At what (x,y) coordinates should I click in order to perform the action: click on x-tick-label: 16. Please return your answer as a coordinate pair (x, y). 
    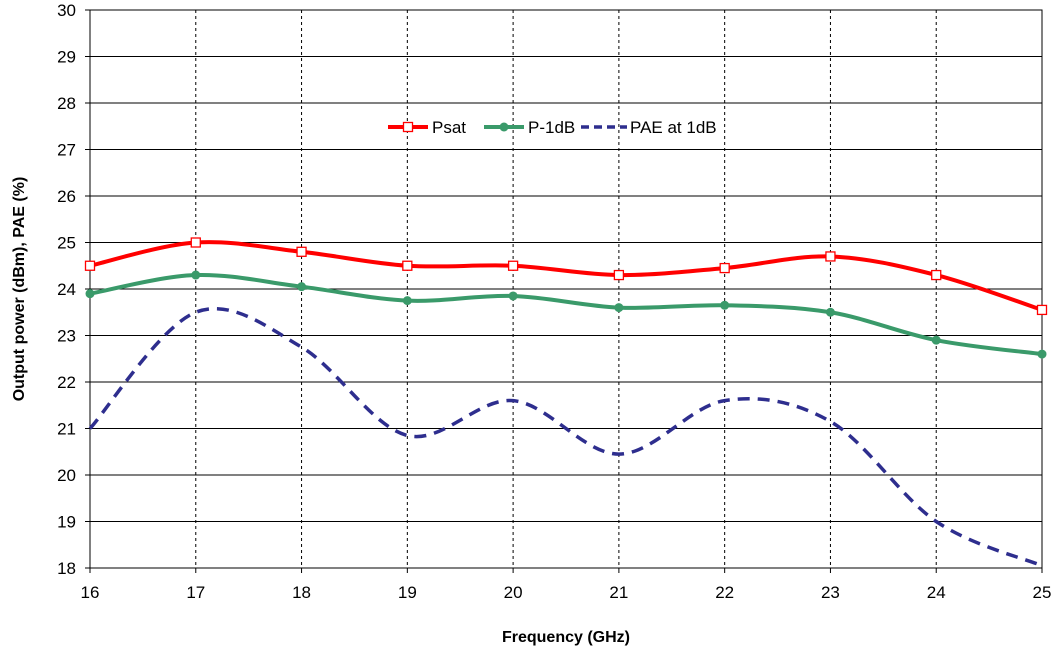
    Looking at the image, I should click on (90, 592).